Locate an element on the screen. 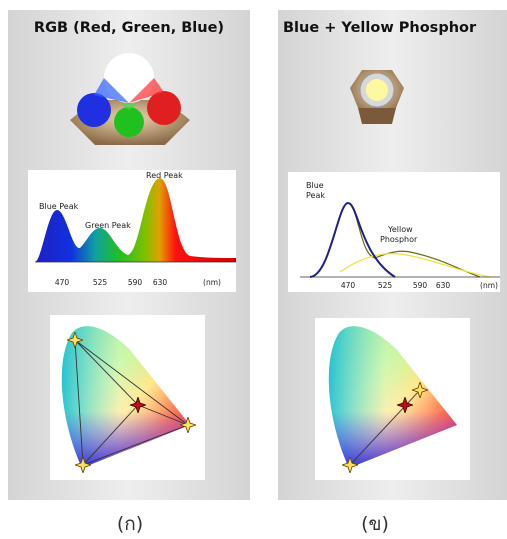 The image size is (507, 539). panel-title: Blue + Yellow Phosphor is located at coordinates (380, 28).